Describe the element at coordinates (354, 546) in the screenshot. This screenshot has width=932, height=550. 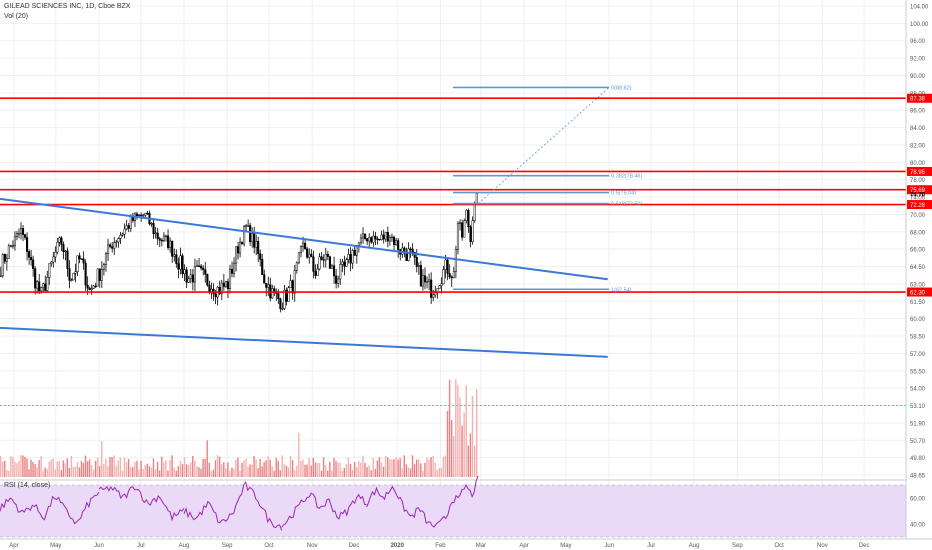
I see `x-tick-label: Dec` at that location.